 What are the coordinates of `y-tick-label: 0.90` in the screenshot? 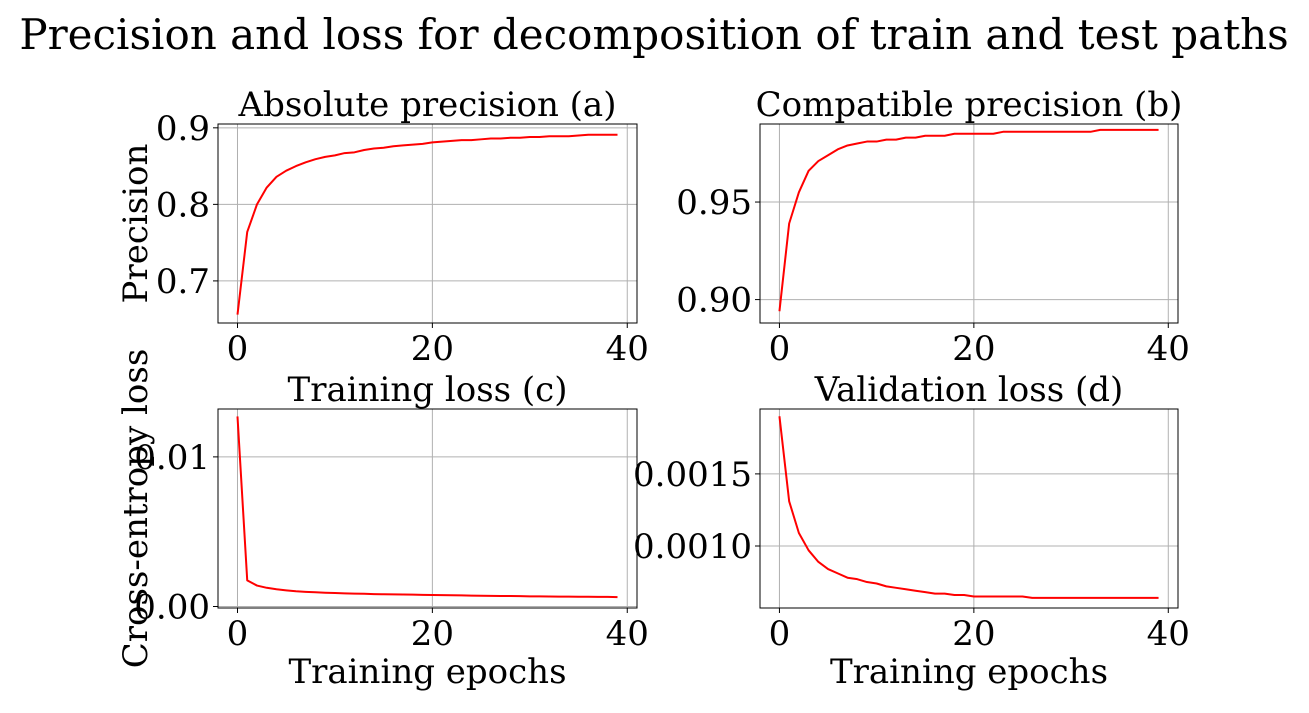 It's located at (714, 301).